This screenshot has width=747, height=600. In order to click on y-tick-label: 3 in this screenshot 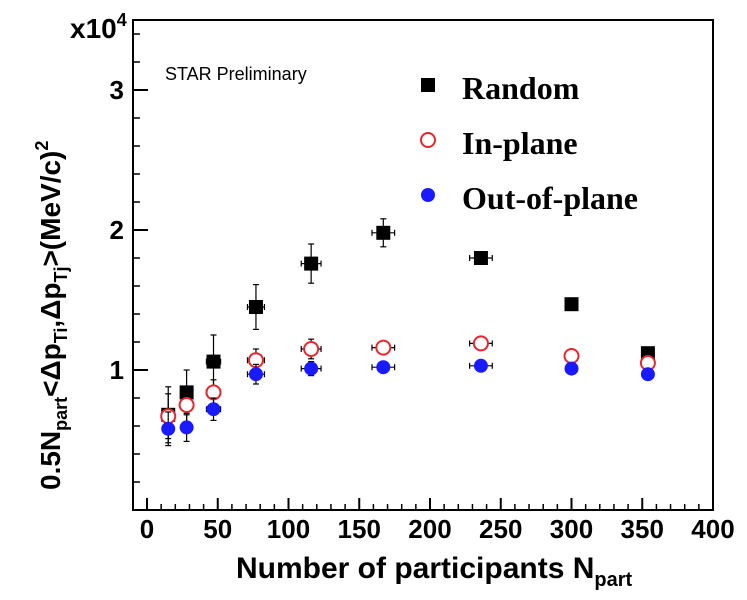, I will do `click(117, 90)`.